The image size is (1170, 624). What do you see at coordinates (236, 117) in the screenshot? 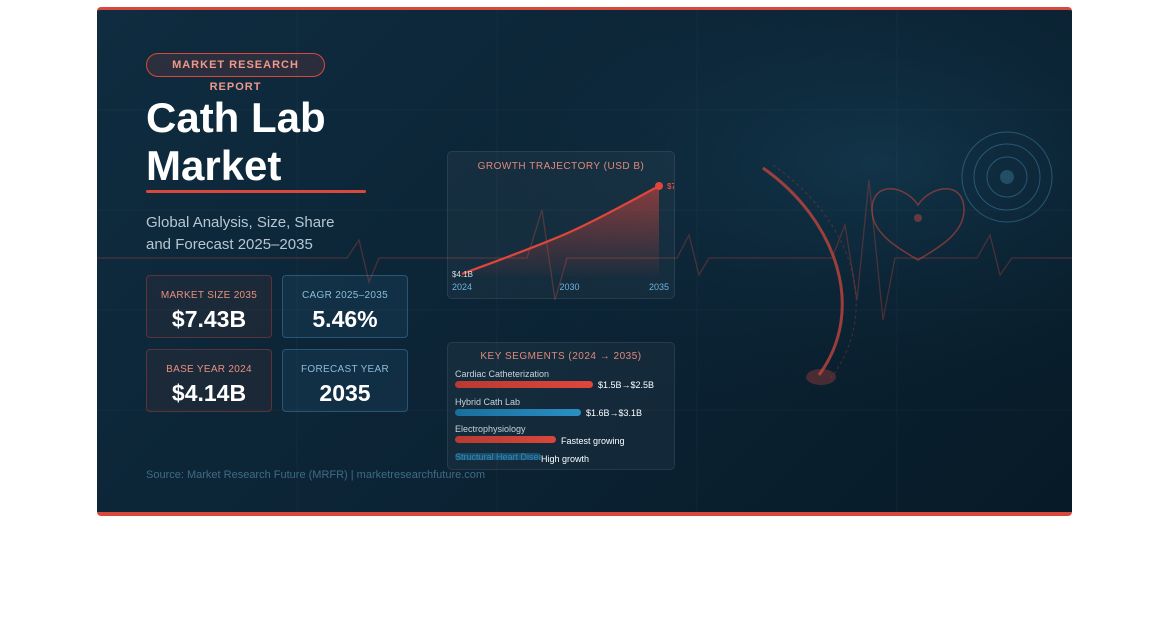
I see `title-line: Cath Lab` at bounding box center [236, 117].